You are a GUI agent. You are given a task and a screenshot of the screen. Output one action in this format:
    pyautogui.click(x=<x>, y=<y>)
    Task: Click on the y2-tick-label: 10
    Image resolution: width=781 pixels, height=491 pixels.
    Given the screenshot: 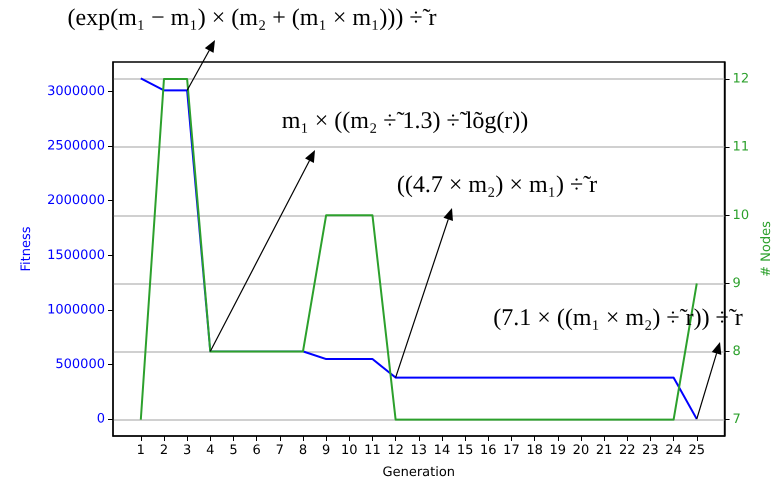 What is the action you would take?
    pyautogui.click(x=741, y=215)
    